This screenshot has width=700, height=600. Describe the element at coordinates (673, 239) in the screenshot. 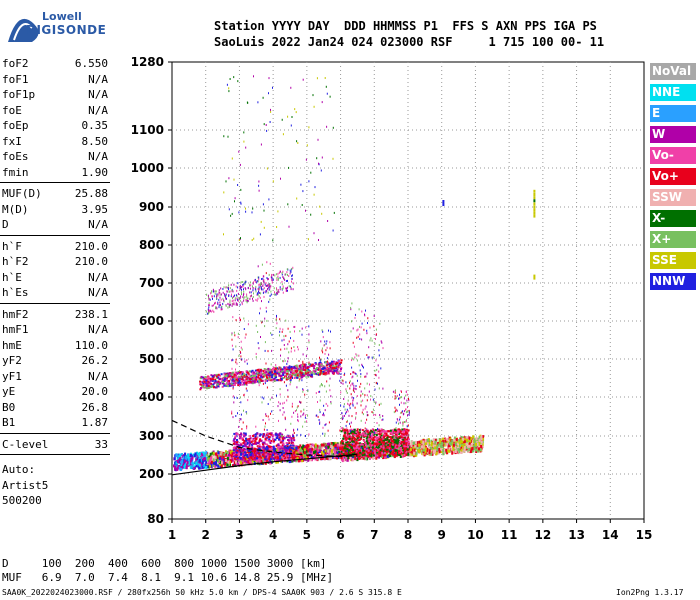

I see `legend-item: X+` at that location.